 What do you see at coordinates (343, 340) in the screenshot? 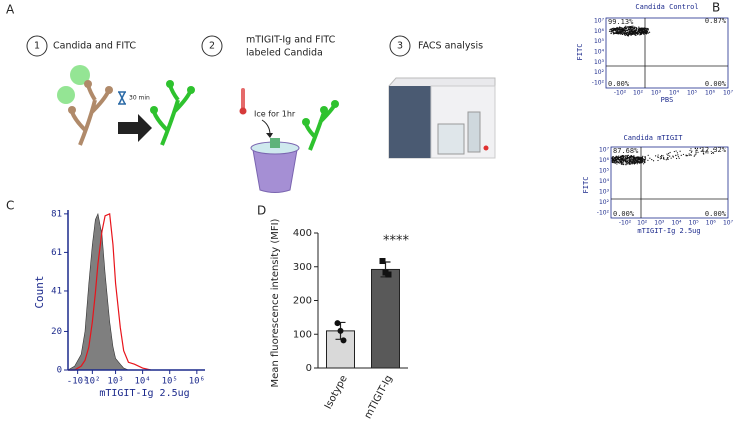
I see `data-point` at bounding box center [343, 340].